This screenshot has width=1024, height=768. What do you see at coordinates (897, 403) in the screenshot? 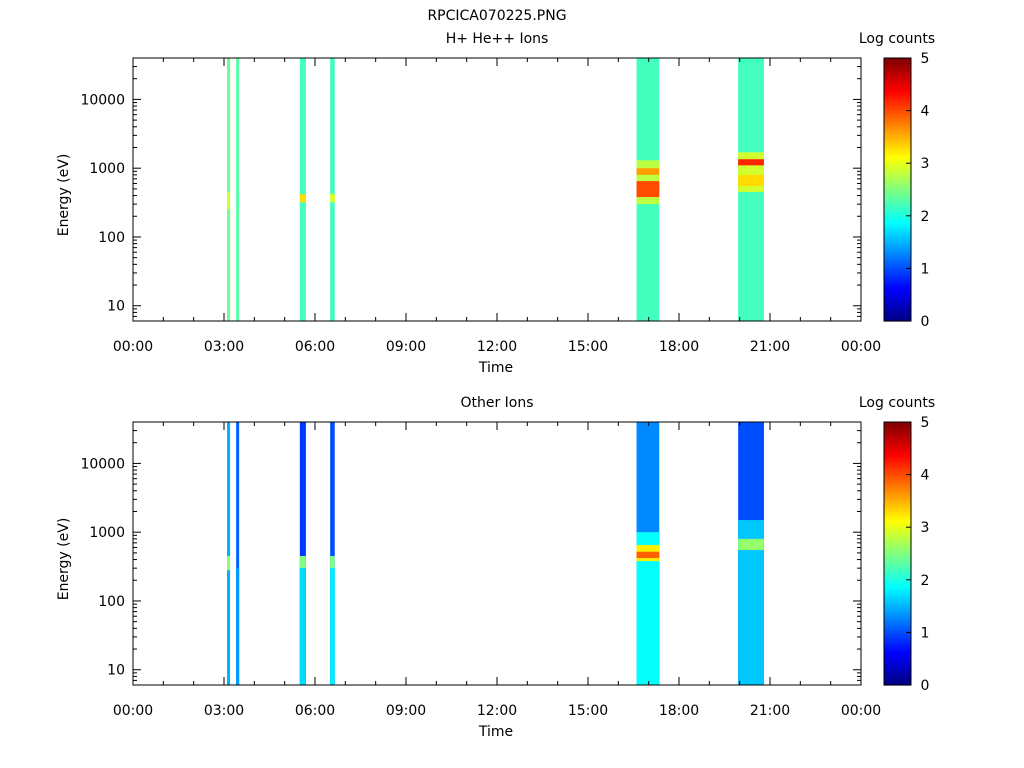
I see `panel-bottom-colorbar-label: Log counts` at bounding box center [897, 403].